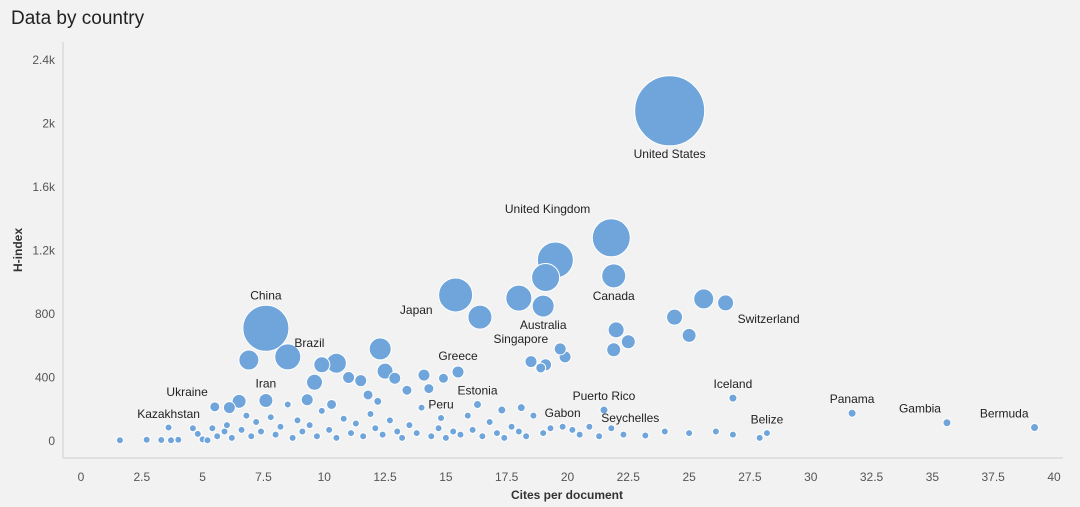 The width and height of the screenshot is (1080, 507). Describe the element at coordinates (611, 238) in the screenshot. I see `bubble-united-kingdom` at that location.